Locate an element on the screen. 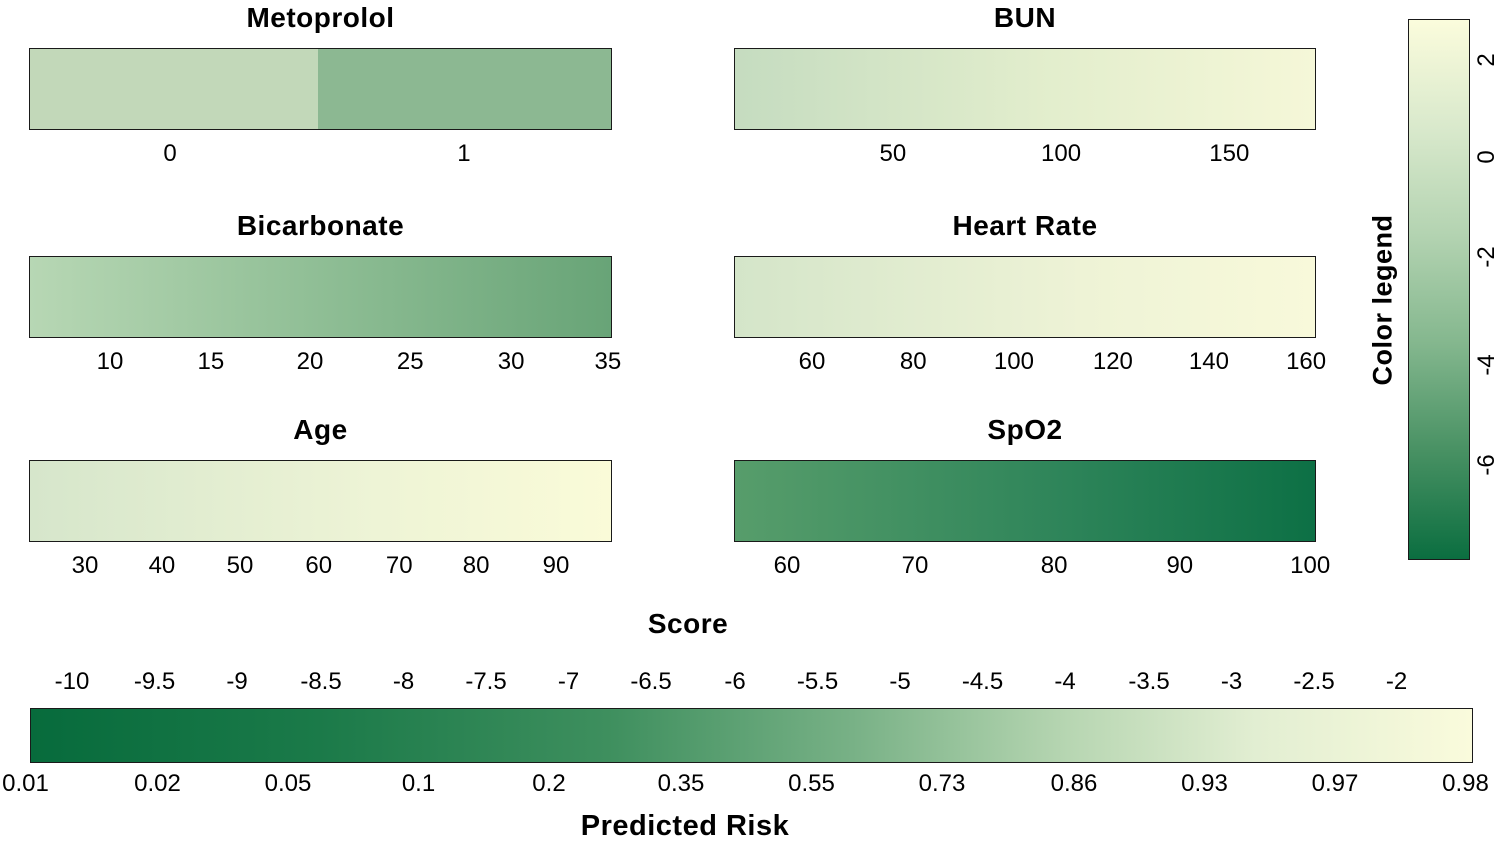  tick-label: 1 is located at coordinates (464, 153).